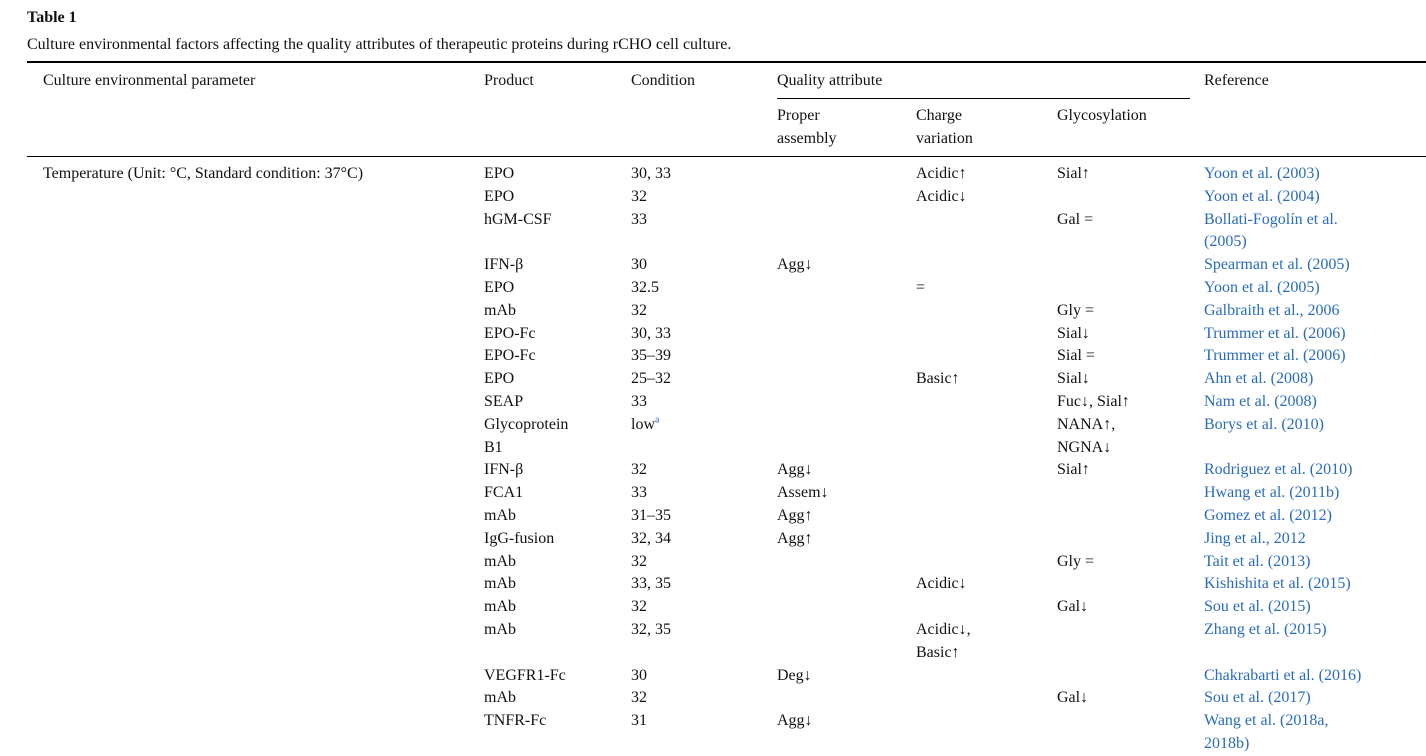 The image size is (1426, 756). I want to click on cell-text: FCA1, so click(504, 493).